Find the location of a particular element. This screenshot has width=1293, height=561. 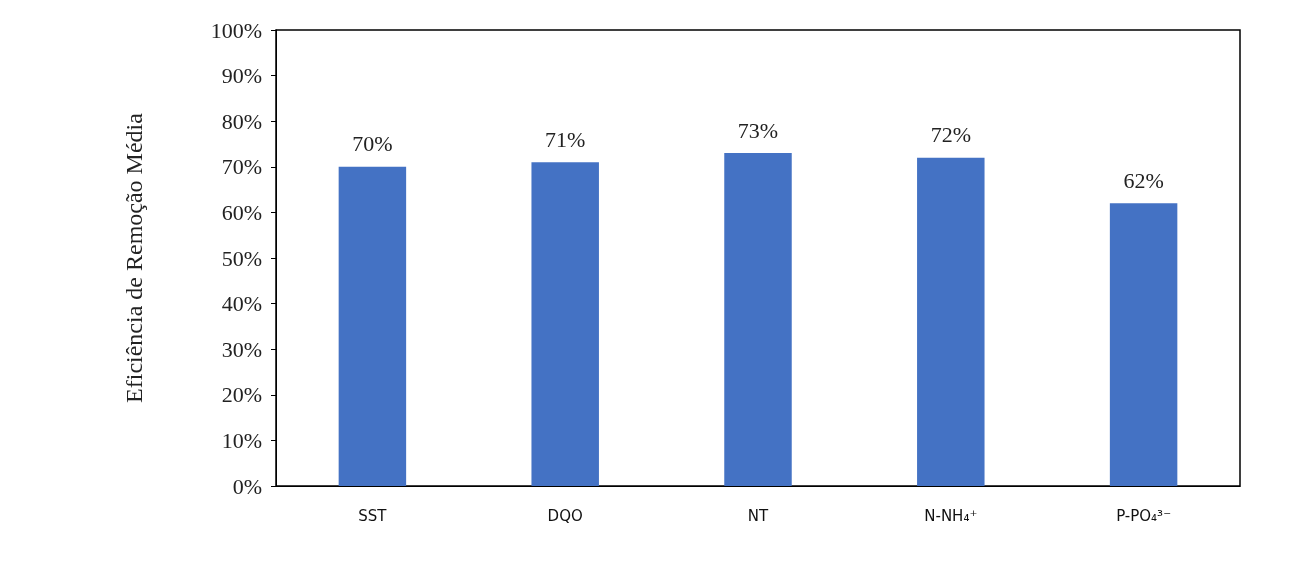

data-label: 70% is located at coordinates (372, 144).